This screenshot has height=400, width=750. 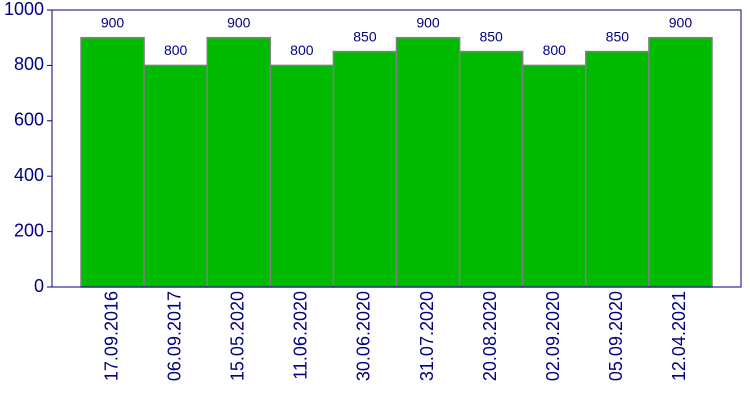 I want to click on y-tick-label: 0, so click(x=39, y=286).